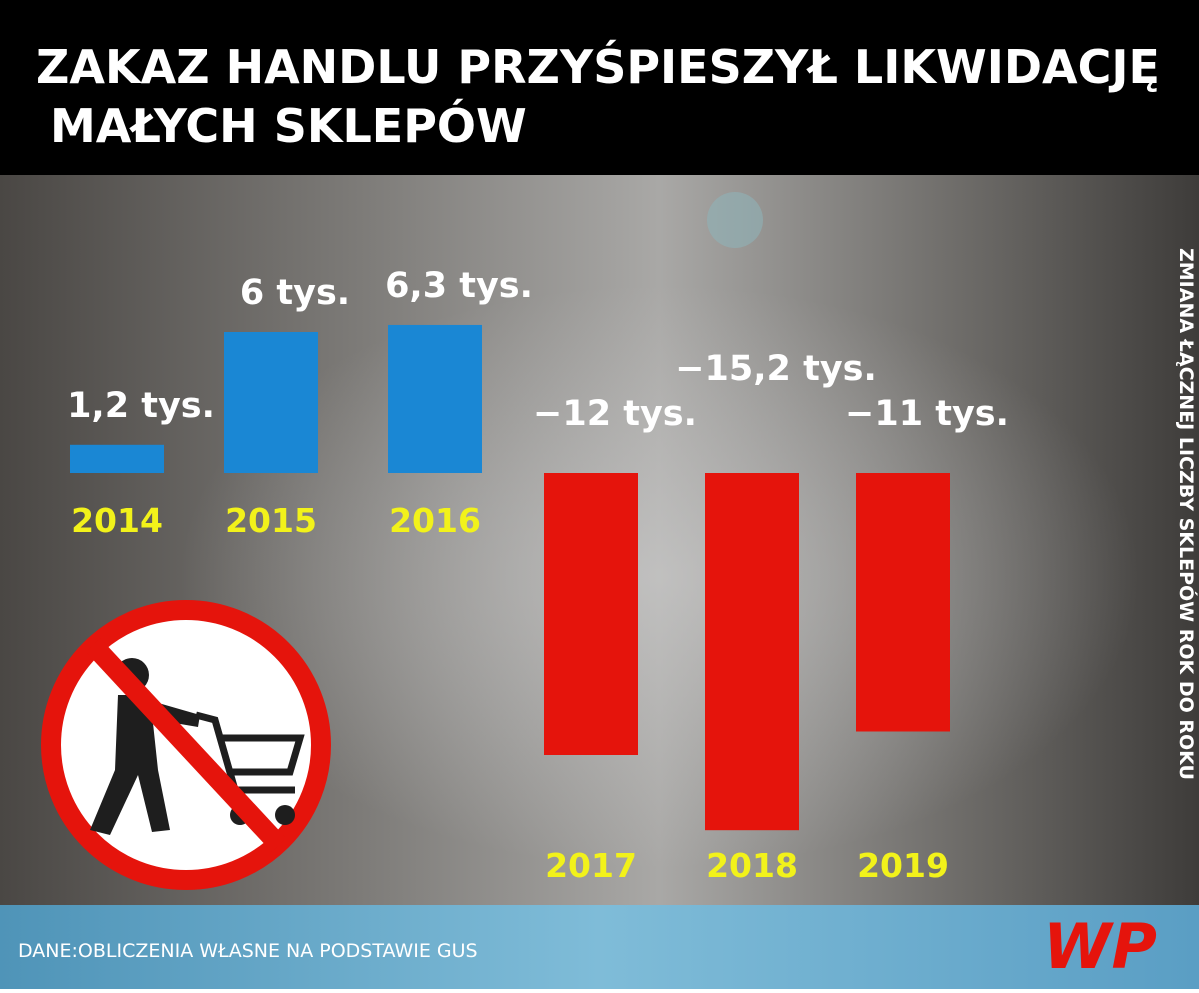 This screenshot has width=1199, height=993. Describe the element at coordinates (117, 520) in the screenshot. I see `x-tick-label: 2014` at that location.